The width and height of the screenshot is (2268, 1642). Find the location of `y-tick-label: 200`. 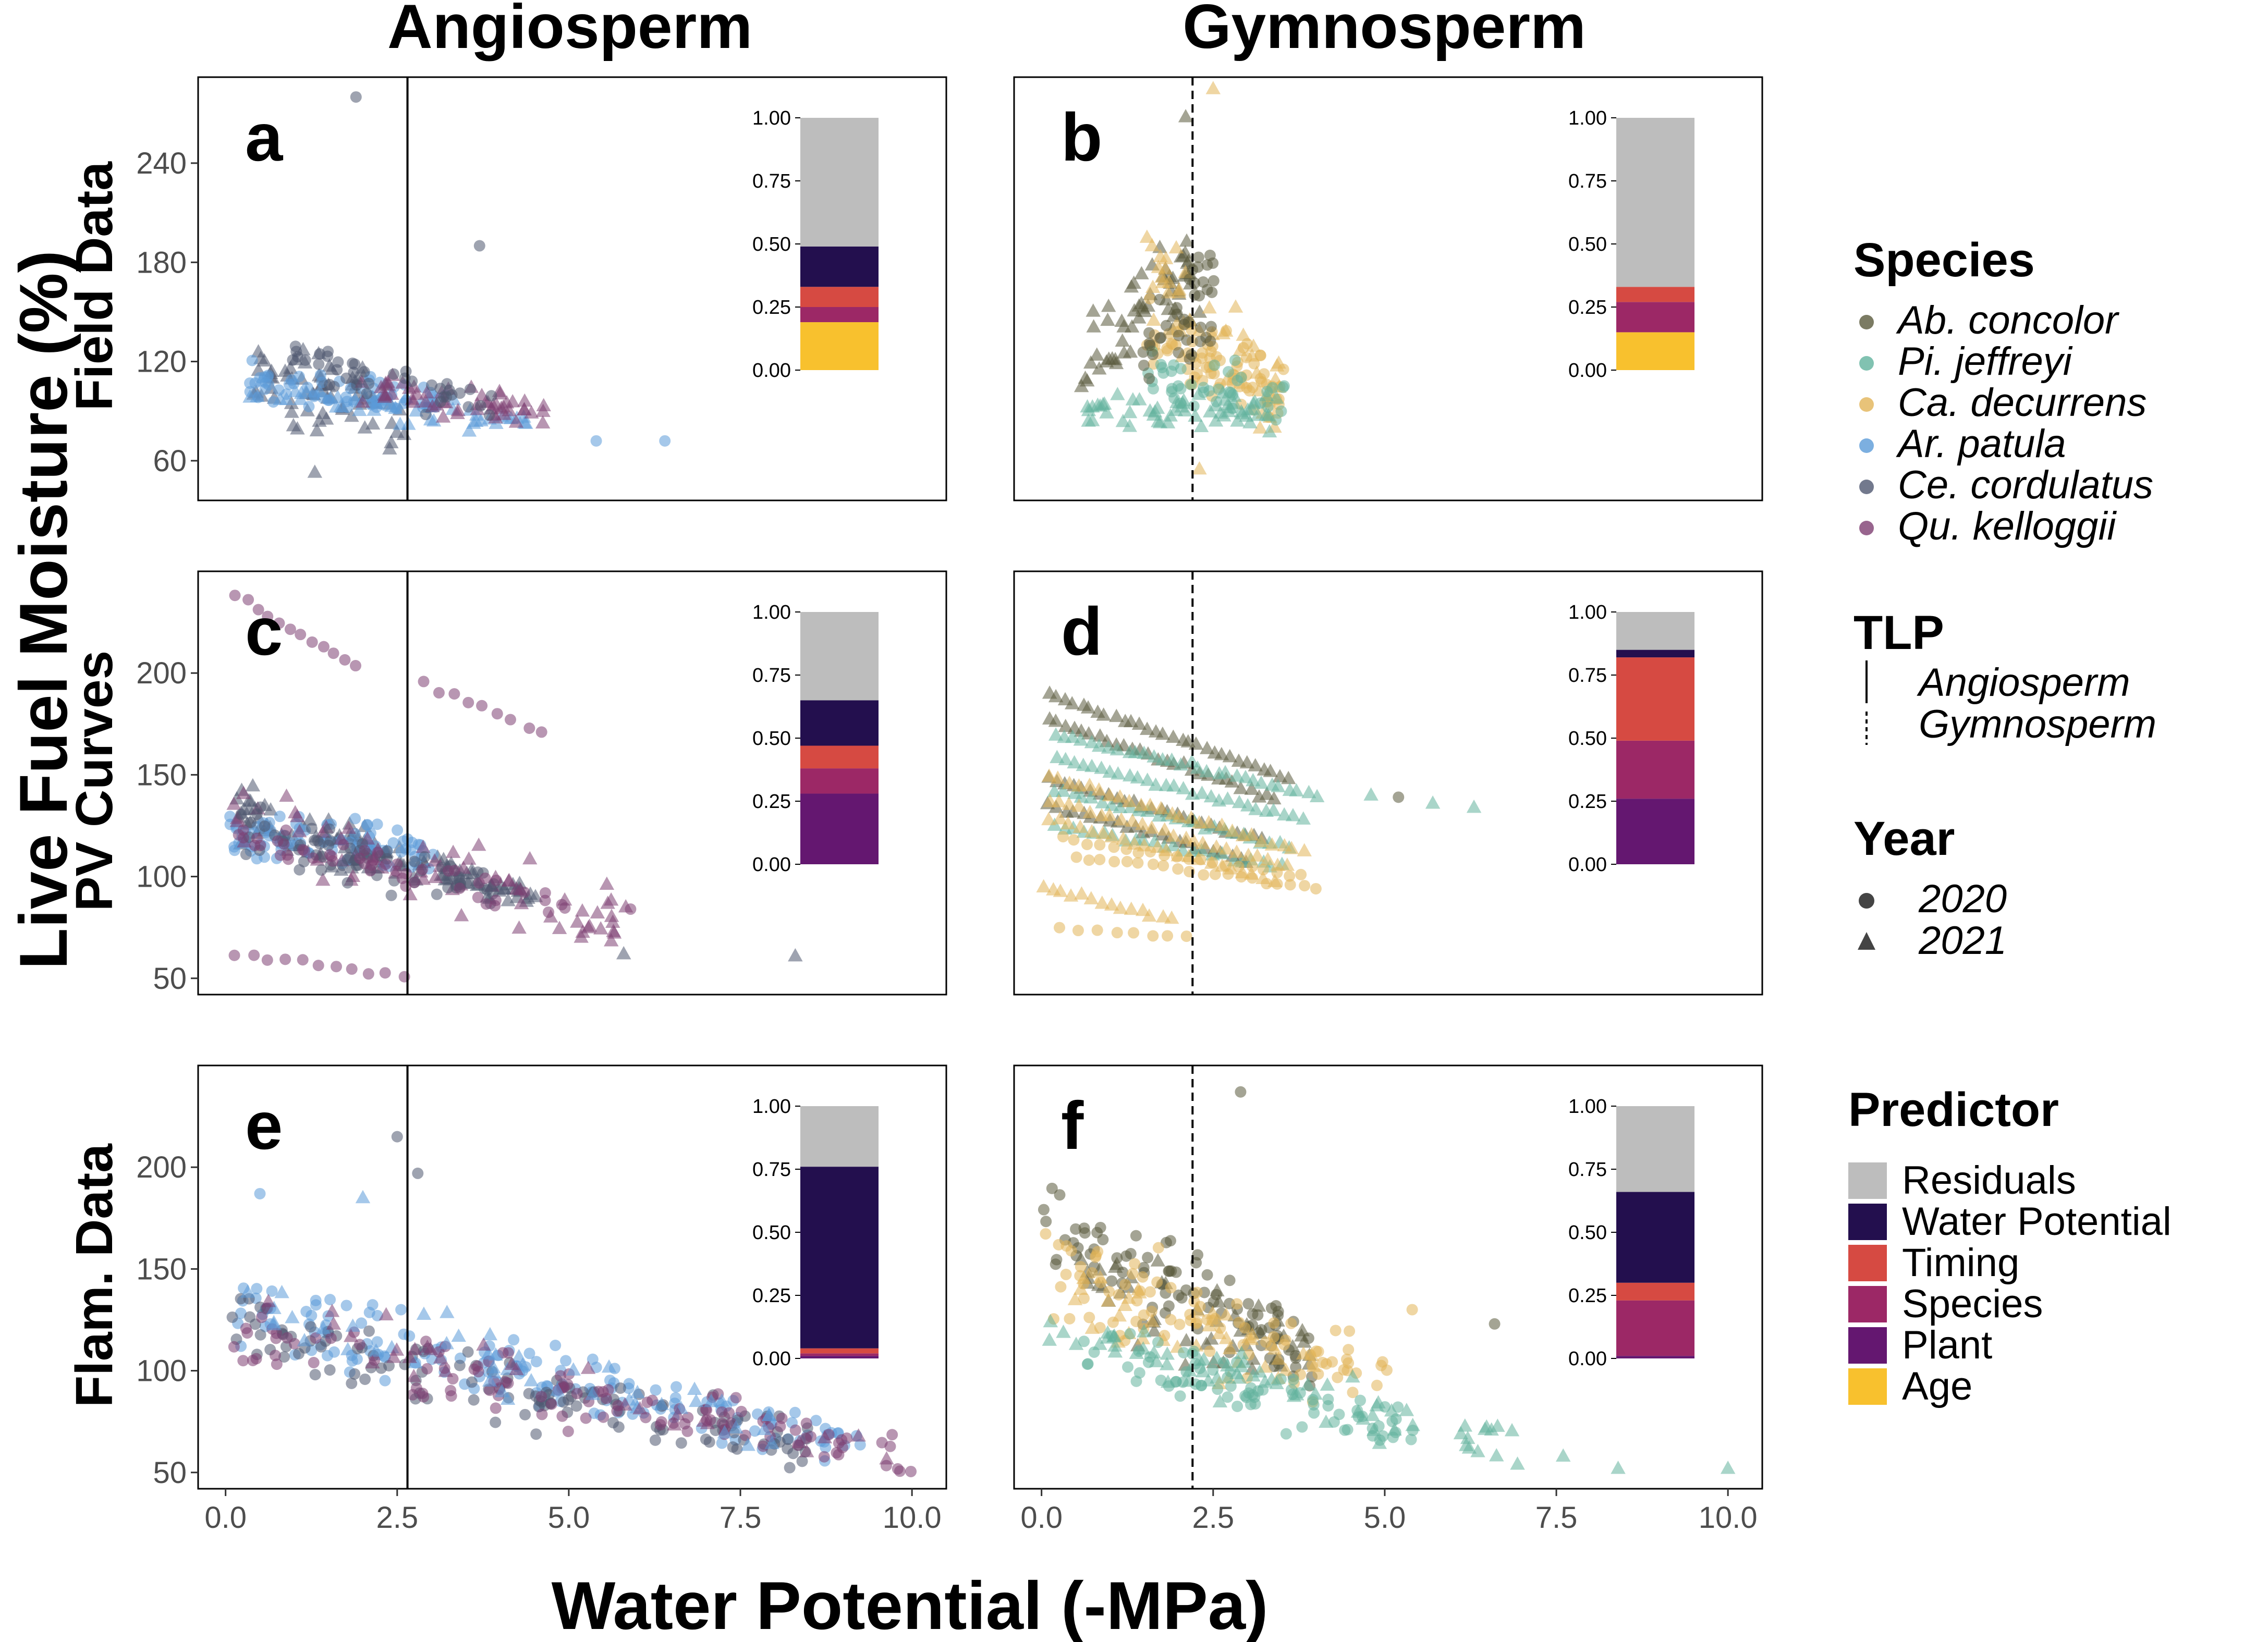

y-tick-label: 200 is located at coordinates (161, 673).